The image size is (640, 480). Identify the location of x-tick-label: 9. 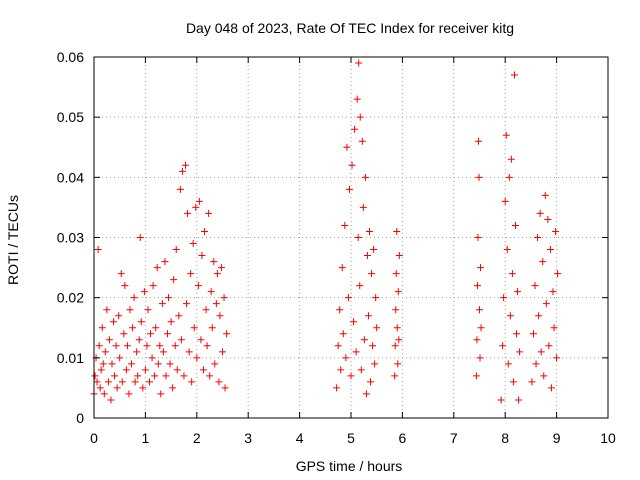
(557, 438).